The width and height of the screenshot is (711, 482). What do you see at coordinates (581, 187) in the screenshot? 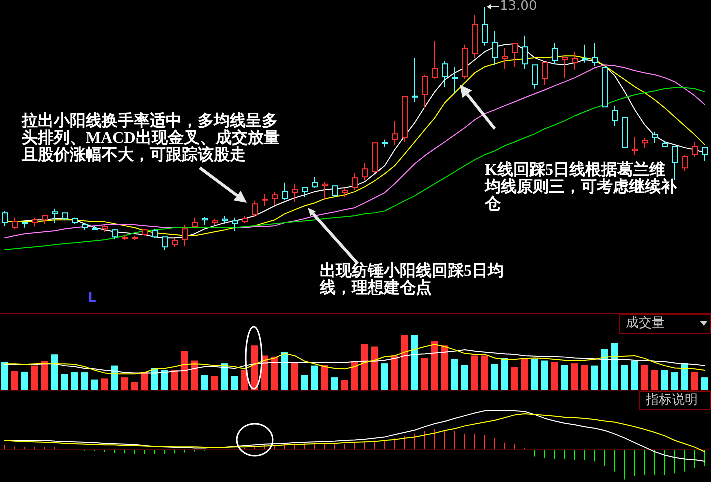
I see `annotation: K线回踩5日线根据葛兰维均线原则三，可考虑继续补仓` at bounding box center [581, 187].